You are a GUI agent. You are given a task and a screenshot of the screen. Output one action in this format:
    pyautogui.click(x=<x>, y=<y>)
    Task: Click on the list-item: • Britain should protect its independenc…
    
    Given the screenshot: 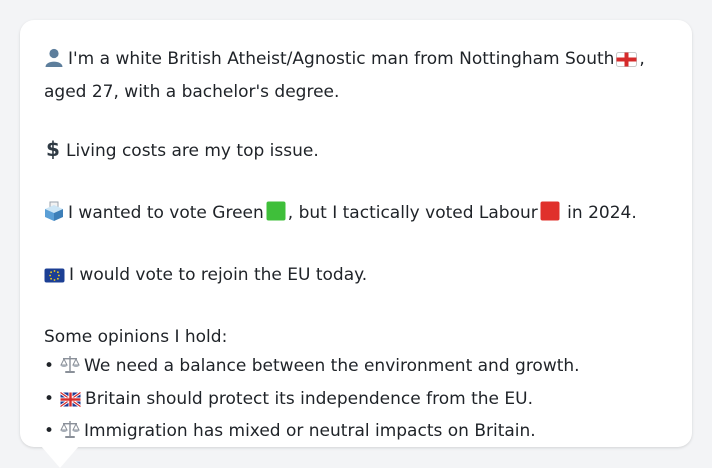 What is the action you would take?
    pyautogui.click(x=356, y=401)
    